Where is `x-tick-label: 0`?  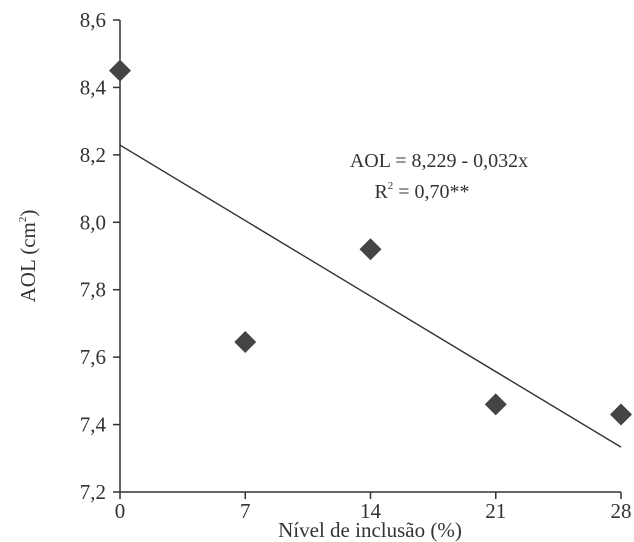
x-tick-label: 0 is located at coordinates (120, 511).